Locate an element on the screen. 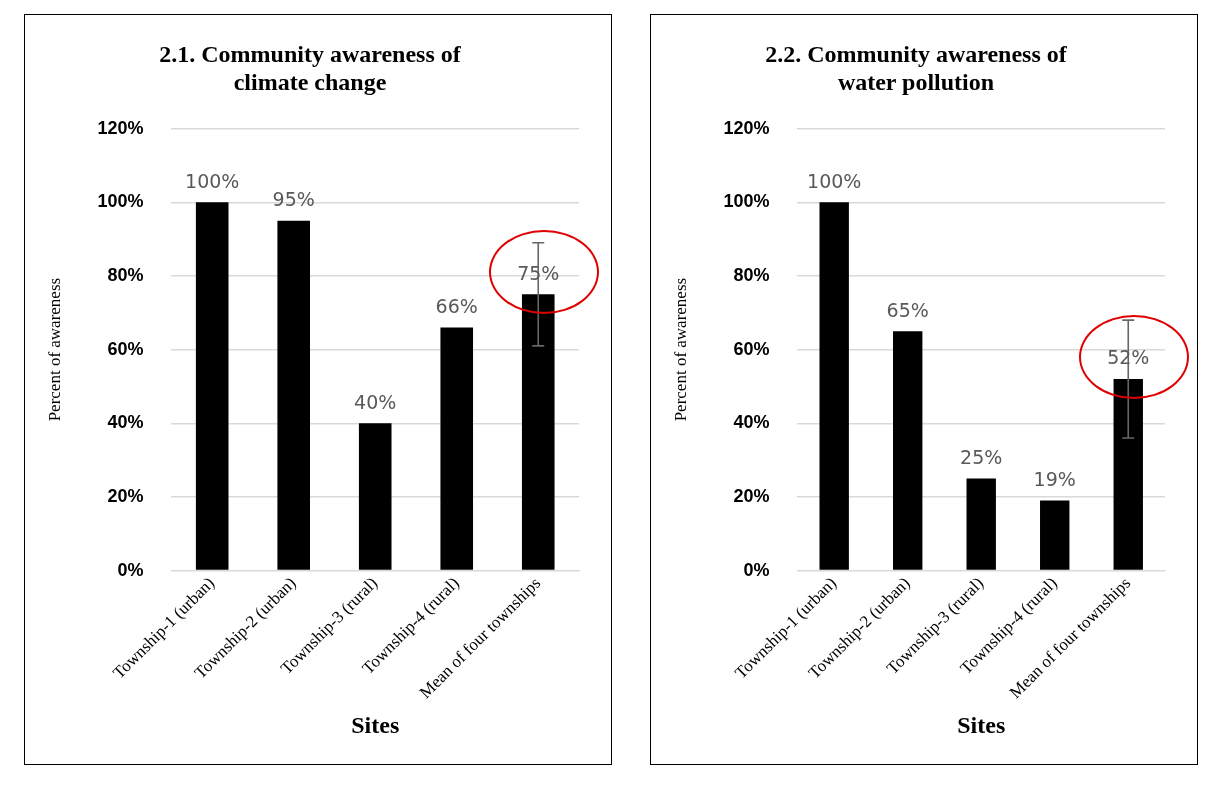 The height and width of the screenshot is (791, 1212). chart-title: 2.2. Community awareness of water pollution is located at coordinates (916, 68).